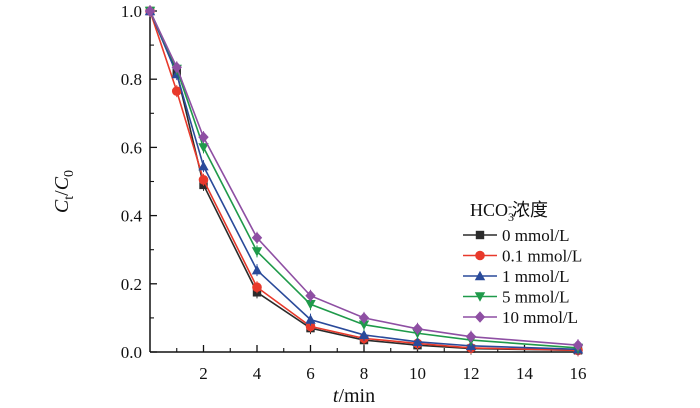 The width and height of the screenshot is (700, 408). I want to click on y-tick-label: 0.4, so click(132, 216).